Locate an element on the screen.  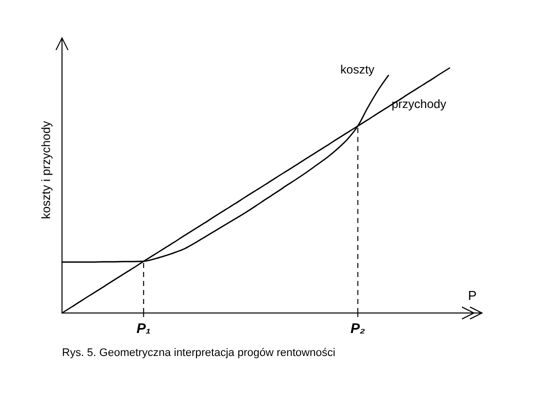
x-axis-title: P is located at coordinates (472, 295).